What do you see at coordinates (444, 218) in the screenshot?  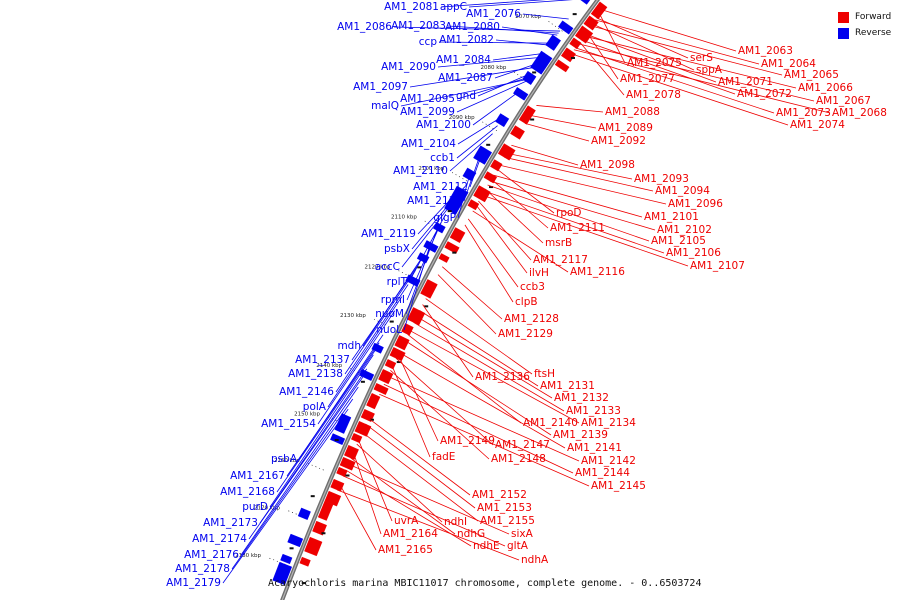 I see `reverse-gene-label: glgP` at bounding box center [444, 218].